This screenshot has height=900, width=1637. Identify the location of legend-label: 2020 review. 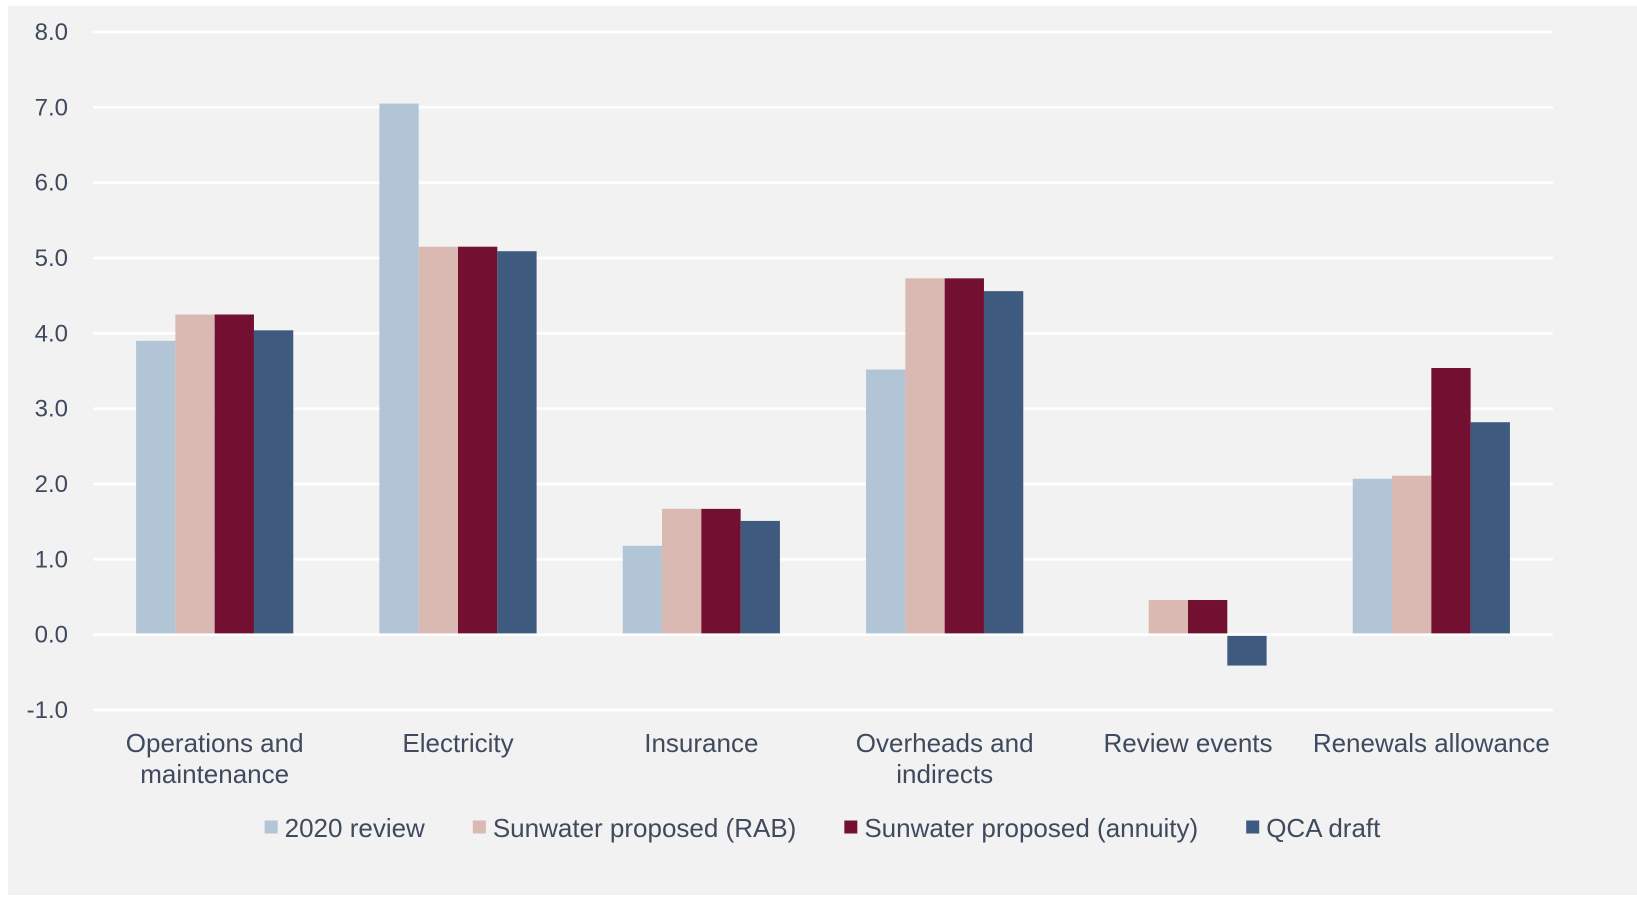
(355, 828).